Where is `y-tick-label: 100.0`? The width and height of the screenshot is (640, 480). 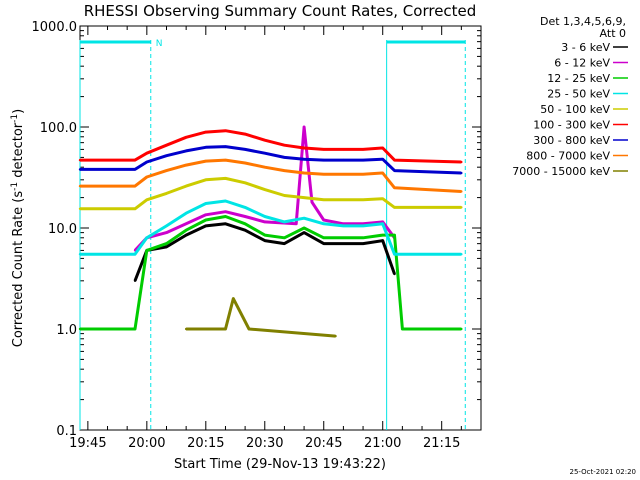 y-tick-label: 100.0 is located at coordinates (58, 128).